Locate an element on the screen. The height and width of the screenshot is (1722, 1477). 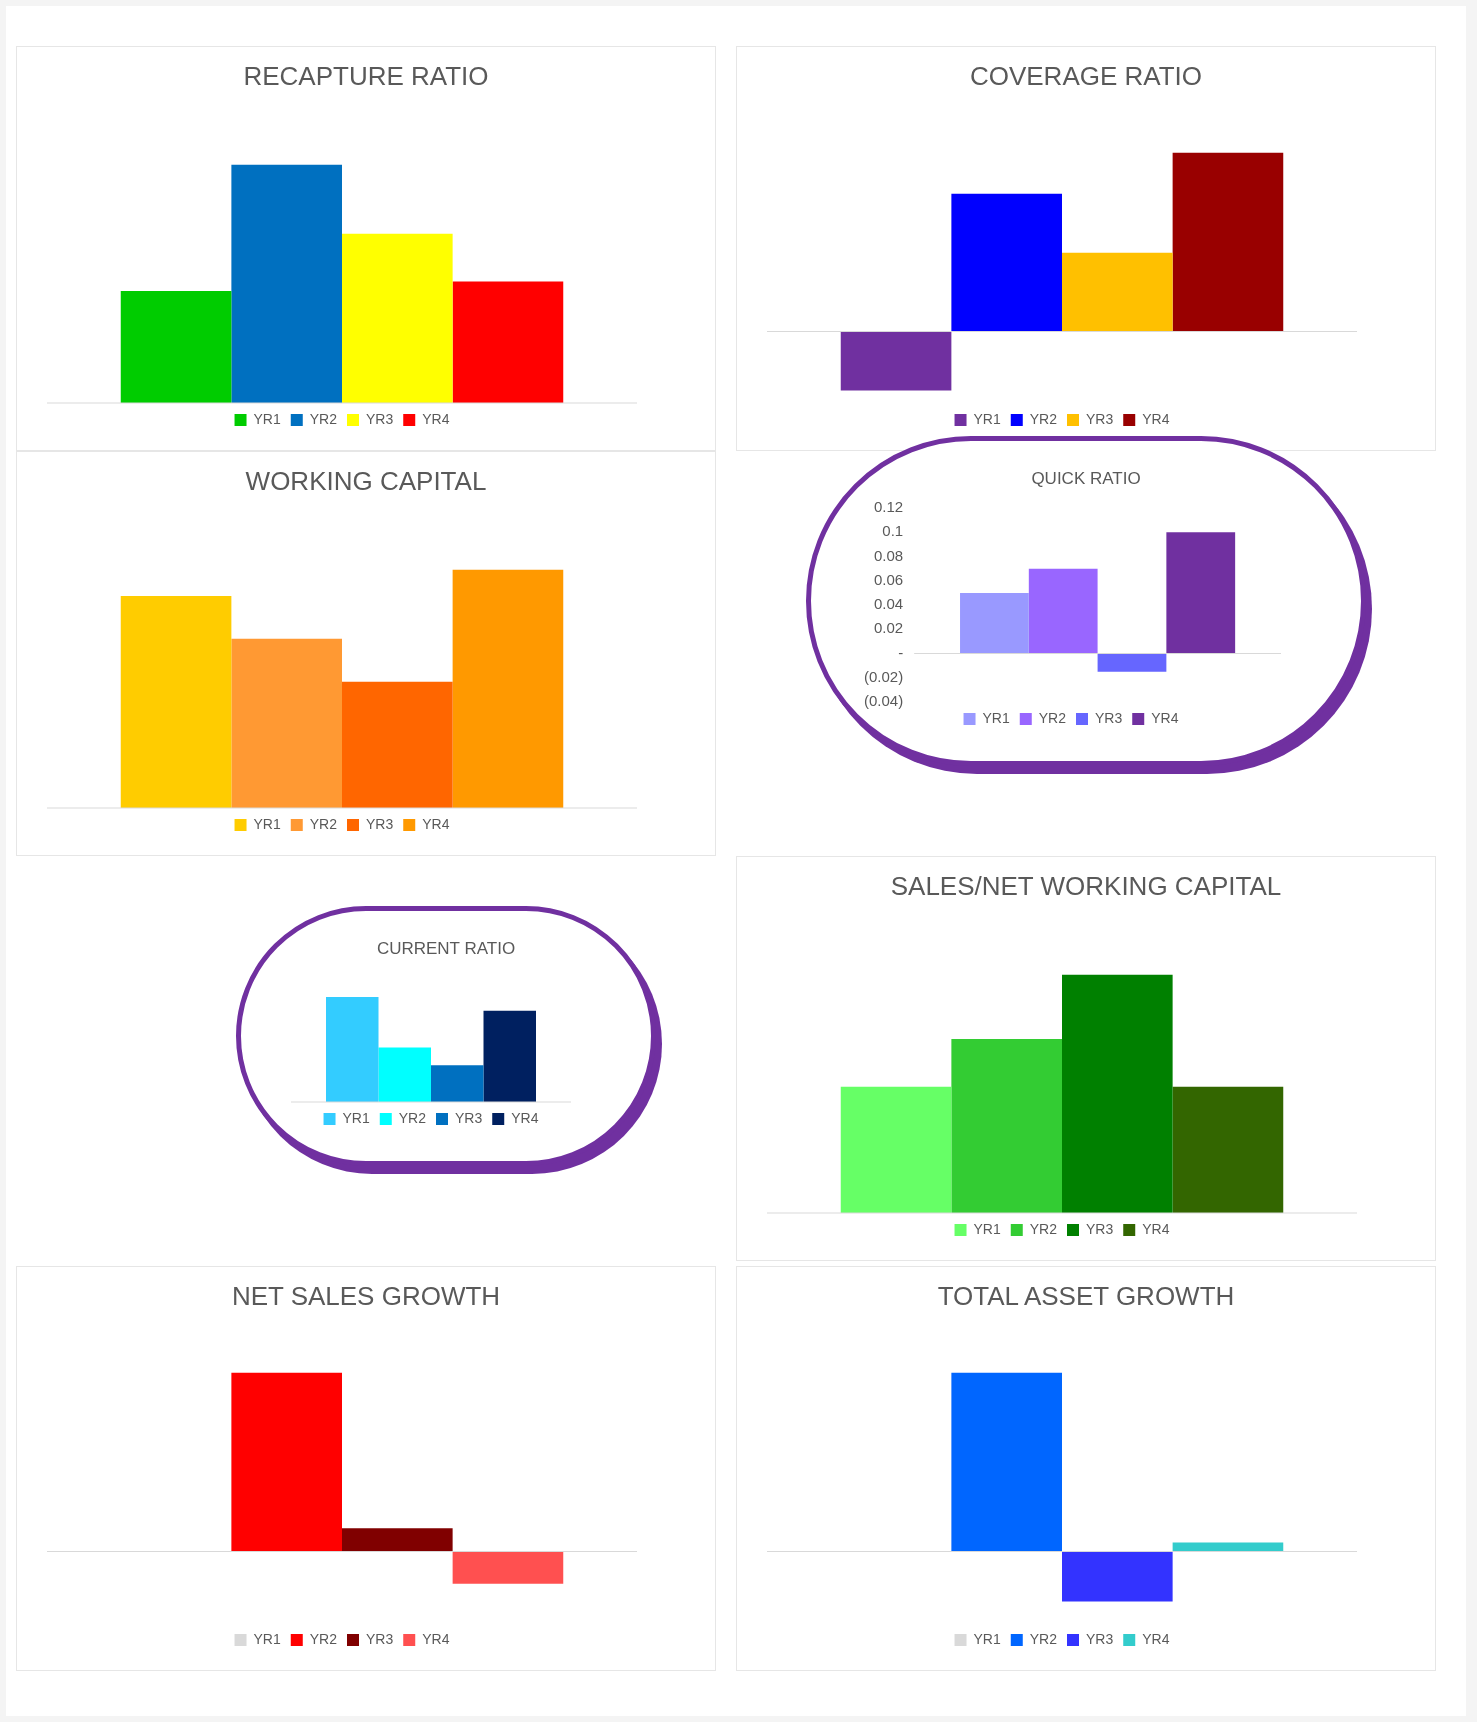
chart-title: COVERAGE RATIO is located at coordinates (1086, 76).